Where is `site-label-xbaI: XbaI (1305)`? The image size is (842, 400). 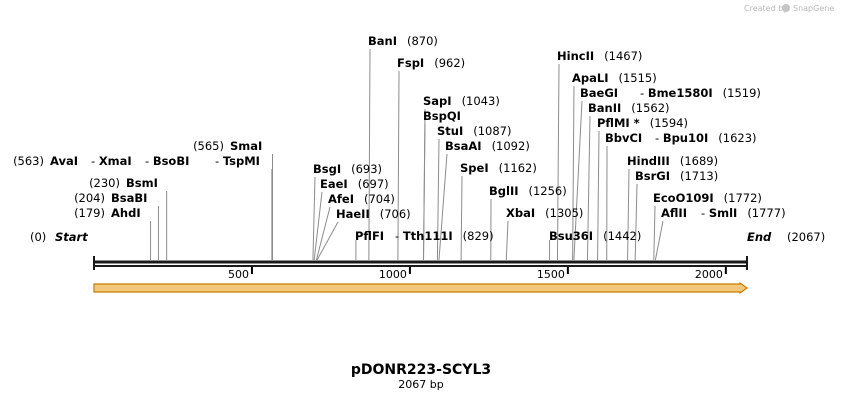
site-label-xbaI: XbaI (1305) is located at coordinates (544, 213).